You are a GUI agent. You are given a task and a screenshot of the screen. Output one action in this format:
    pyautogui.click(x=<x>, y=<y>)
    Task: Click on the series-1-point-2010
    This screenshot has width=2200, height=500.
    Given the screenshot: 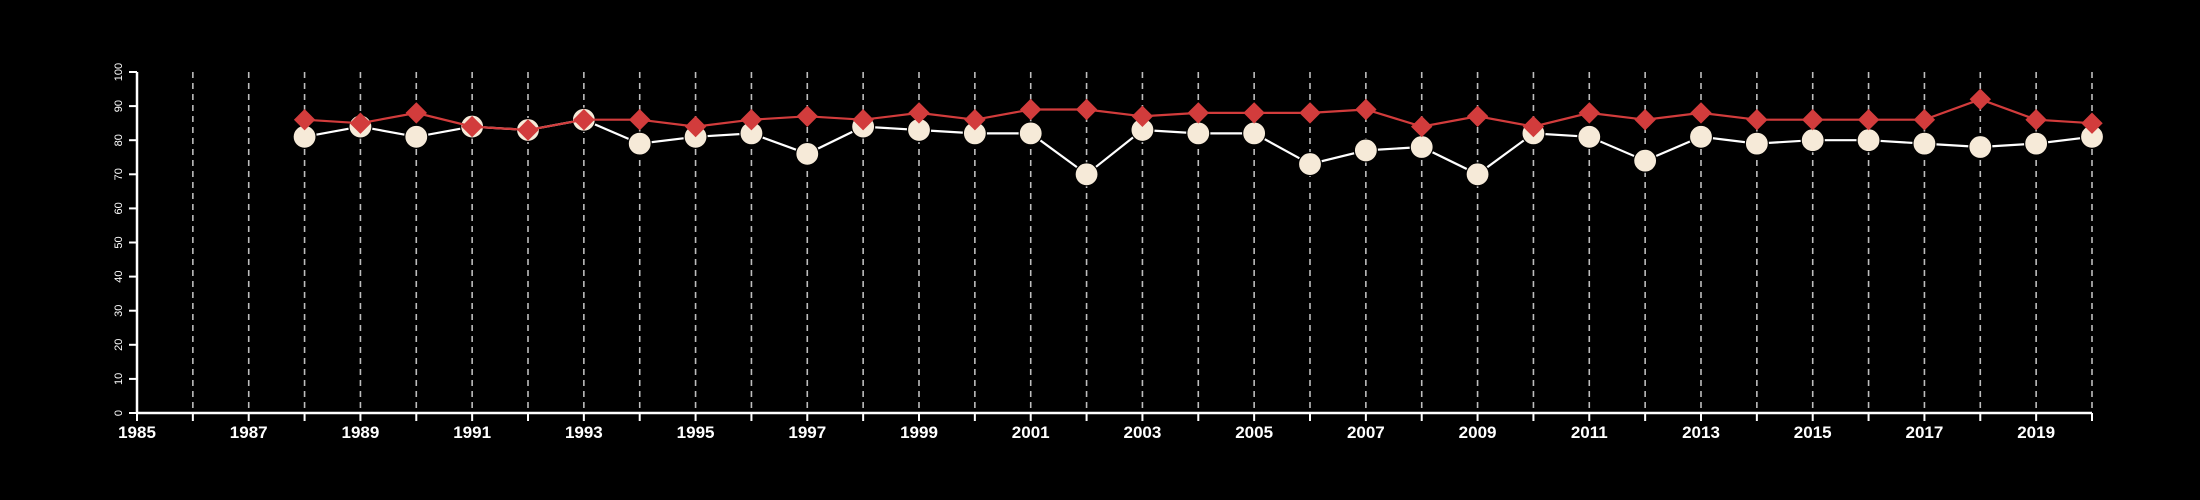 What is the action you would take?
    pyautogui.click(x=1533, y=126)
    